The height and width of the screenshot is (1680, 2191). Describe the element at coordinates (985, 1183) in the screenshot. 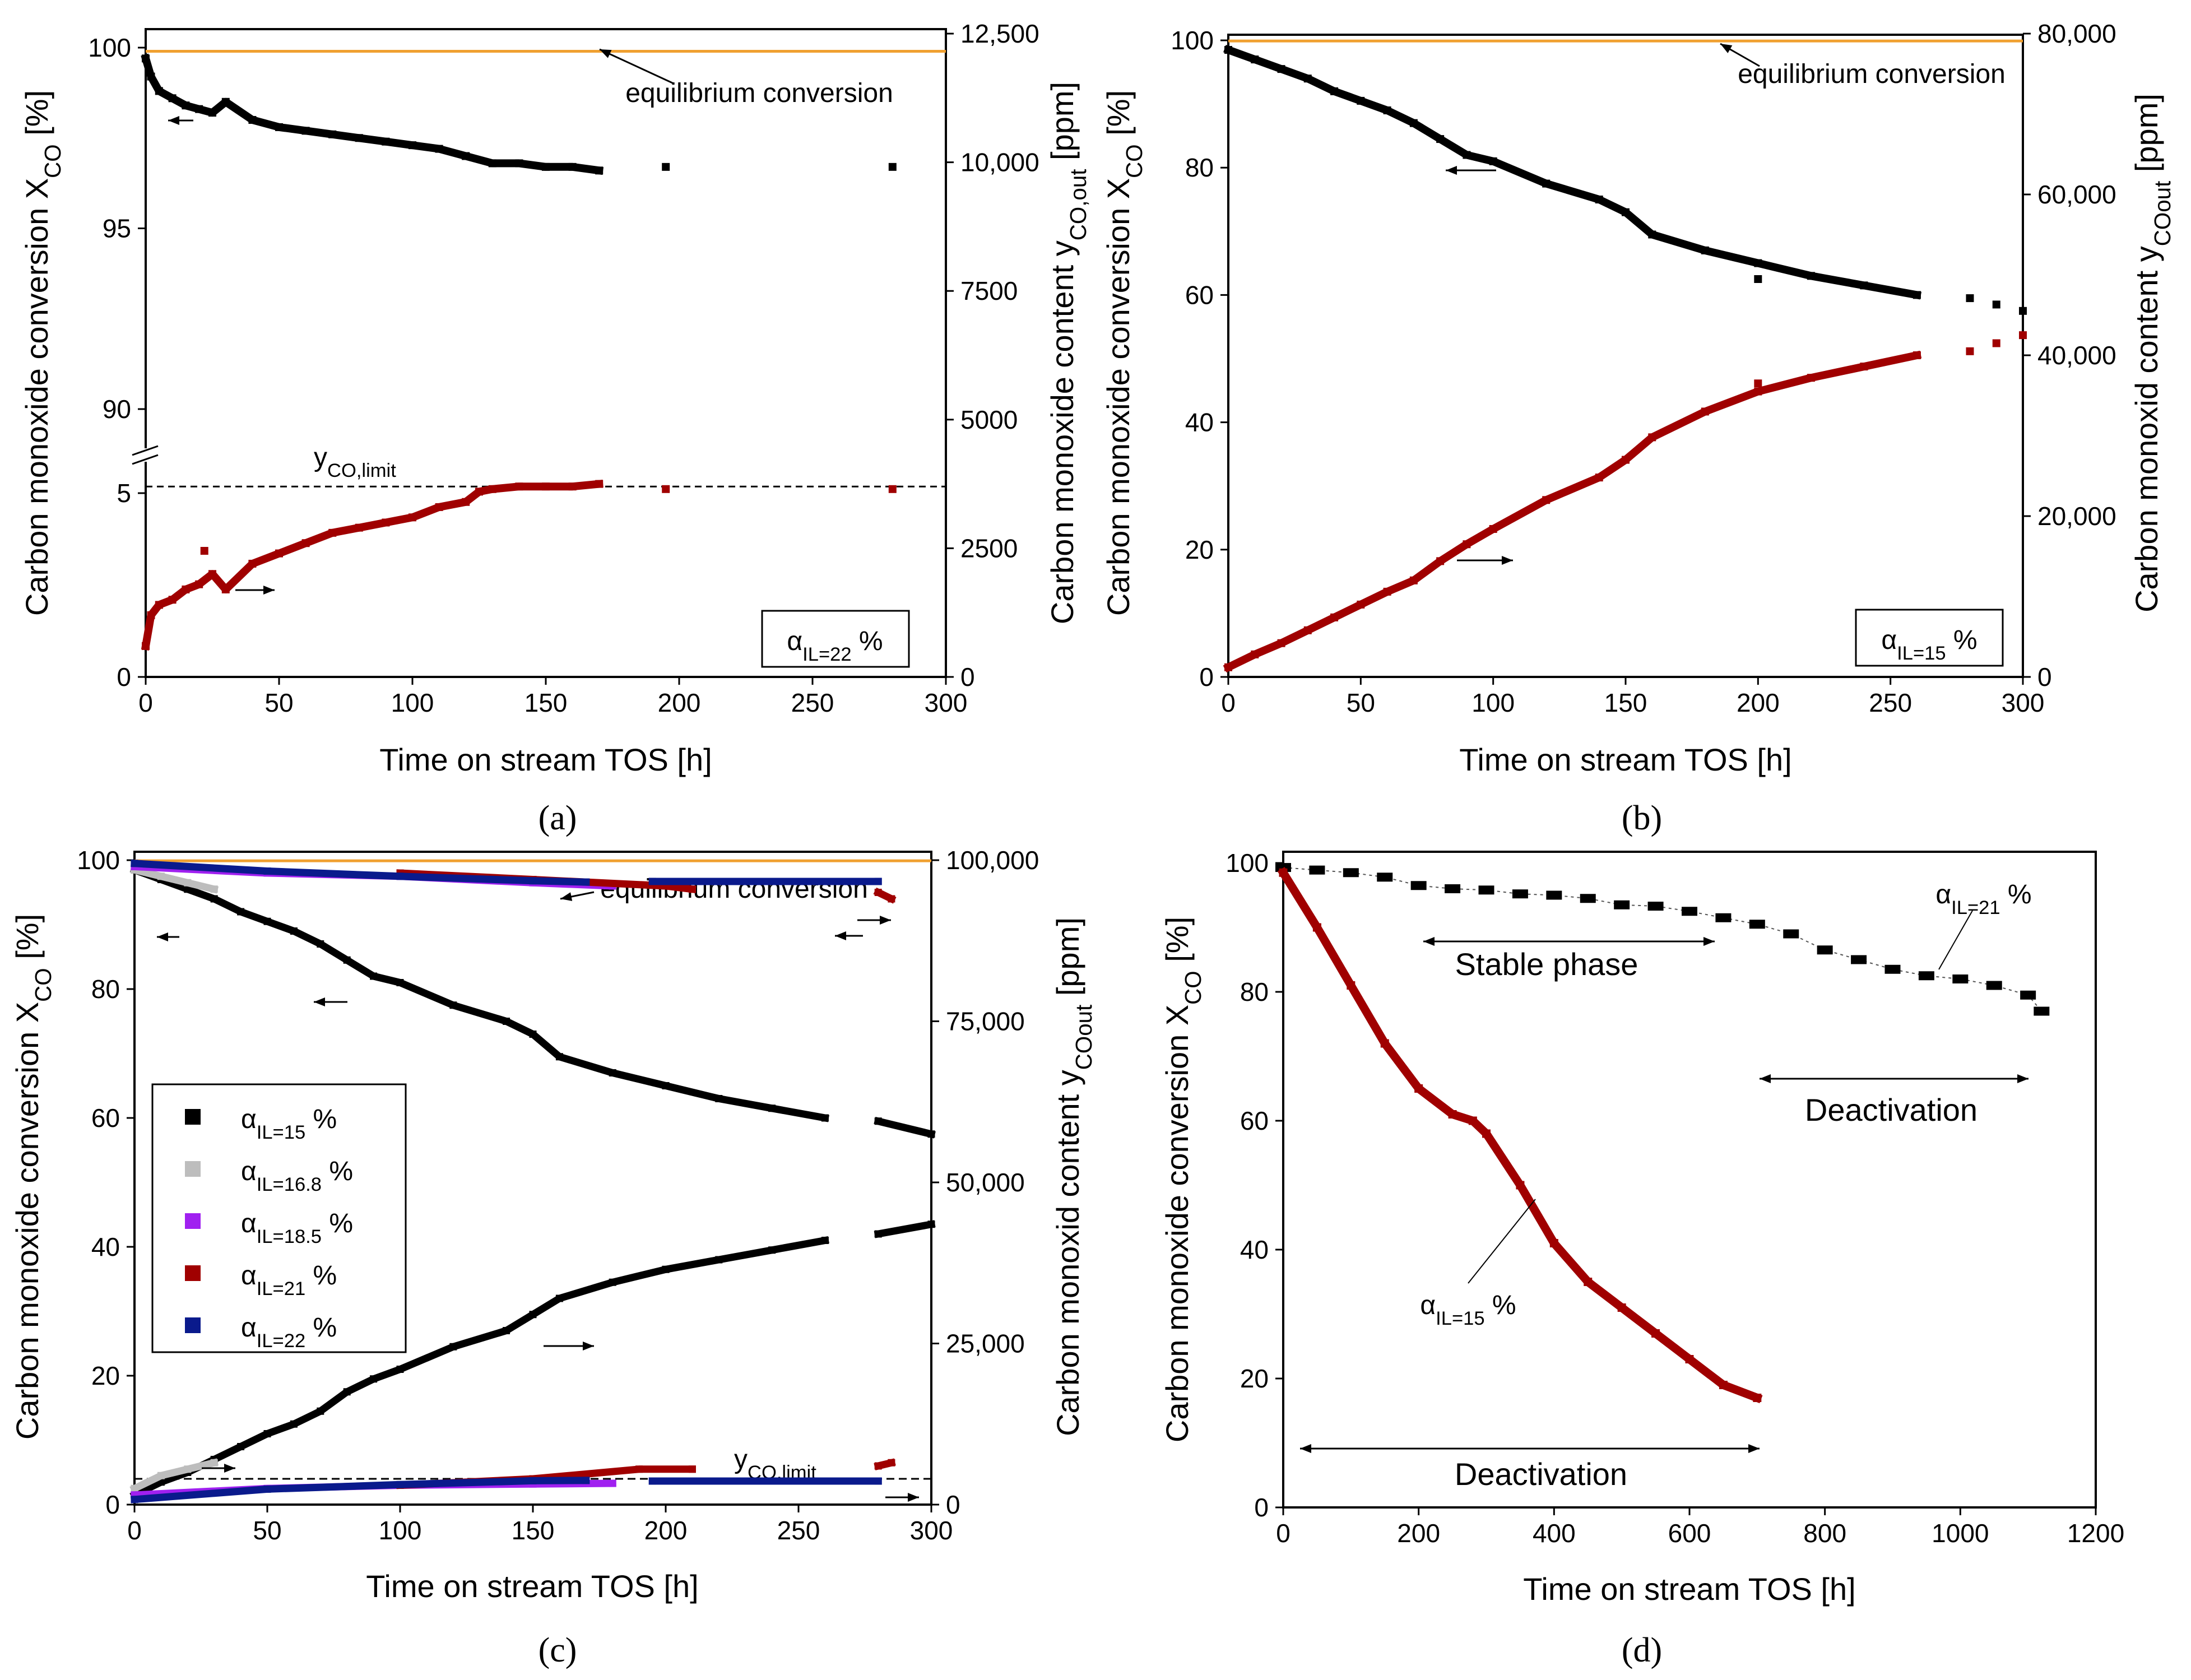

I see `y2-tick-label: 50,000` at that location.